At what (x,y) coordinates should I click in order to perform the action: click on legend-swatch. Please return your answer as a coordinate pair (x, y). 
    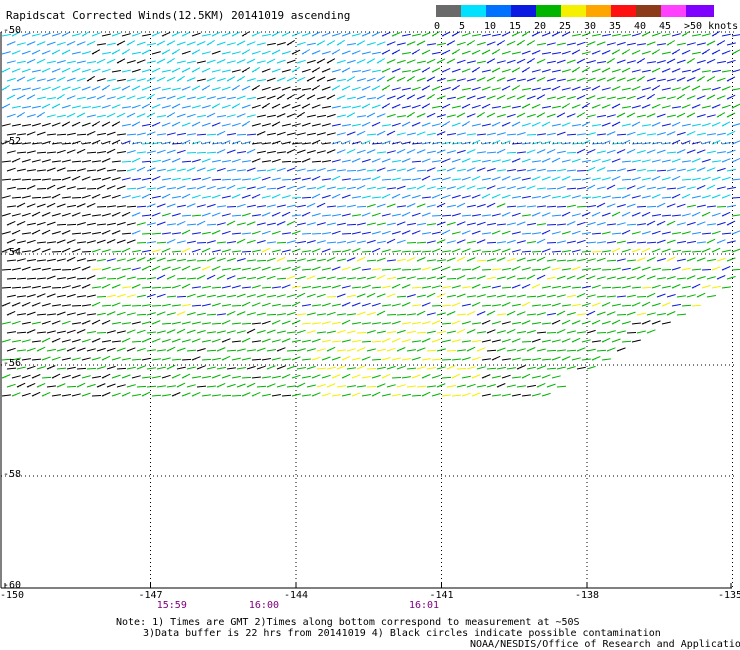
    Looking at the image, I should click on (598, 11).